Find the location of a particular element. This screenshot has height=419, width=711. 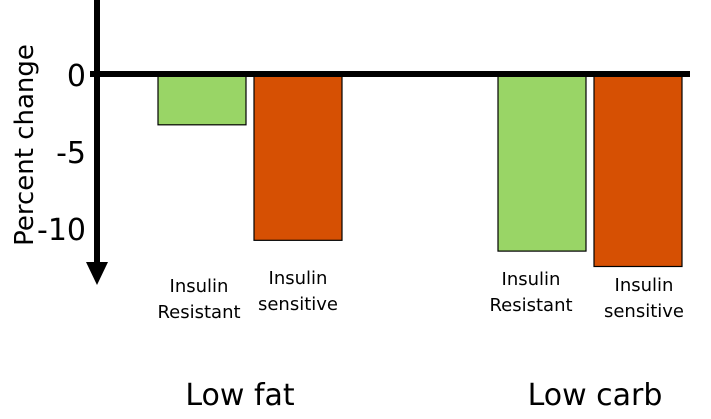

group-label: Low fat is located at coordinates (240, 395).